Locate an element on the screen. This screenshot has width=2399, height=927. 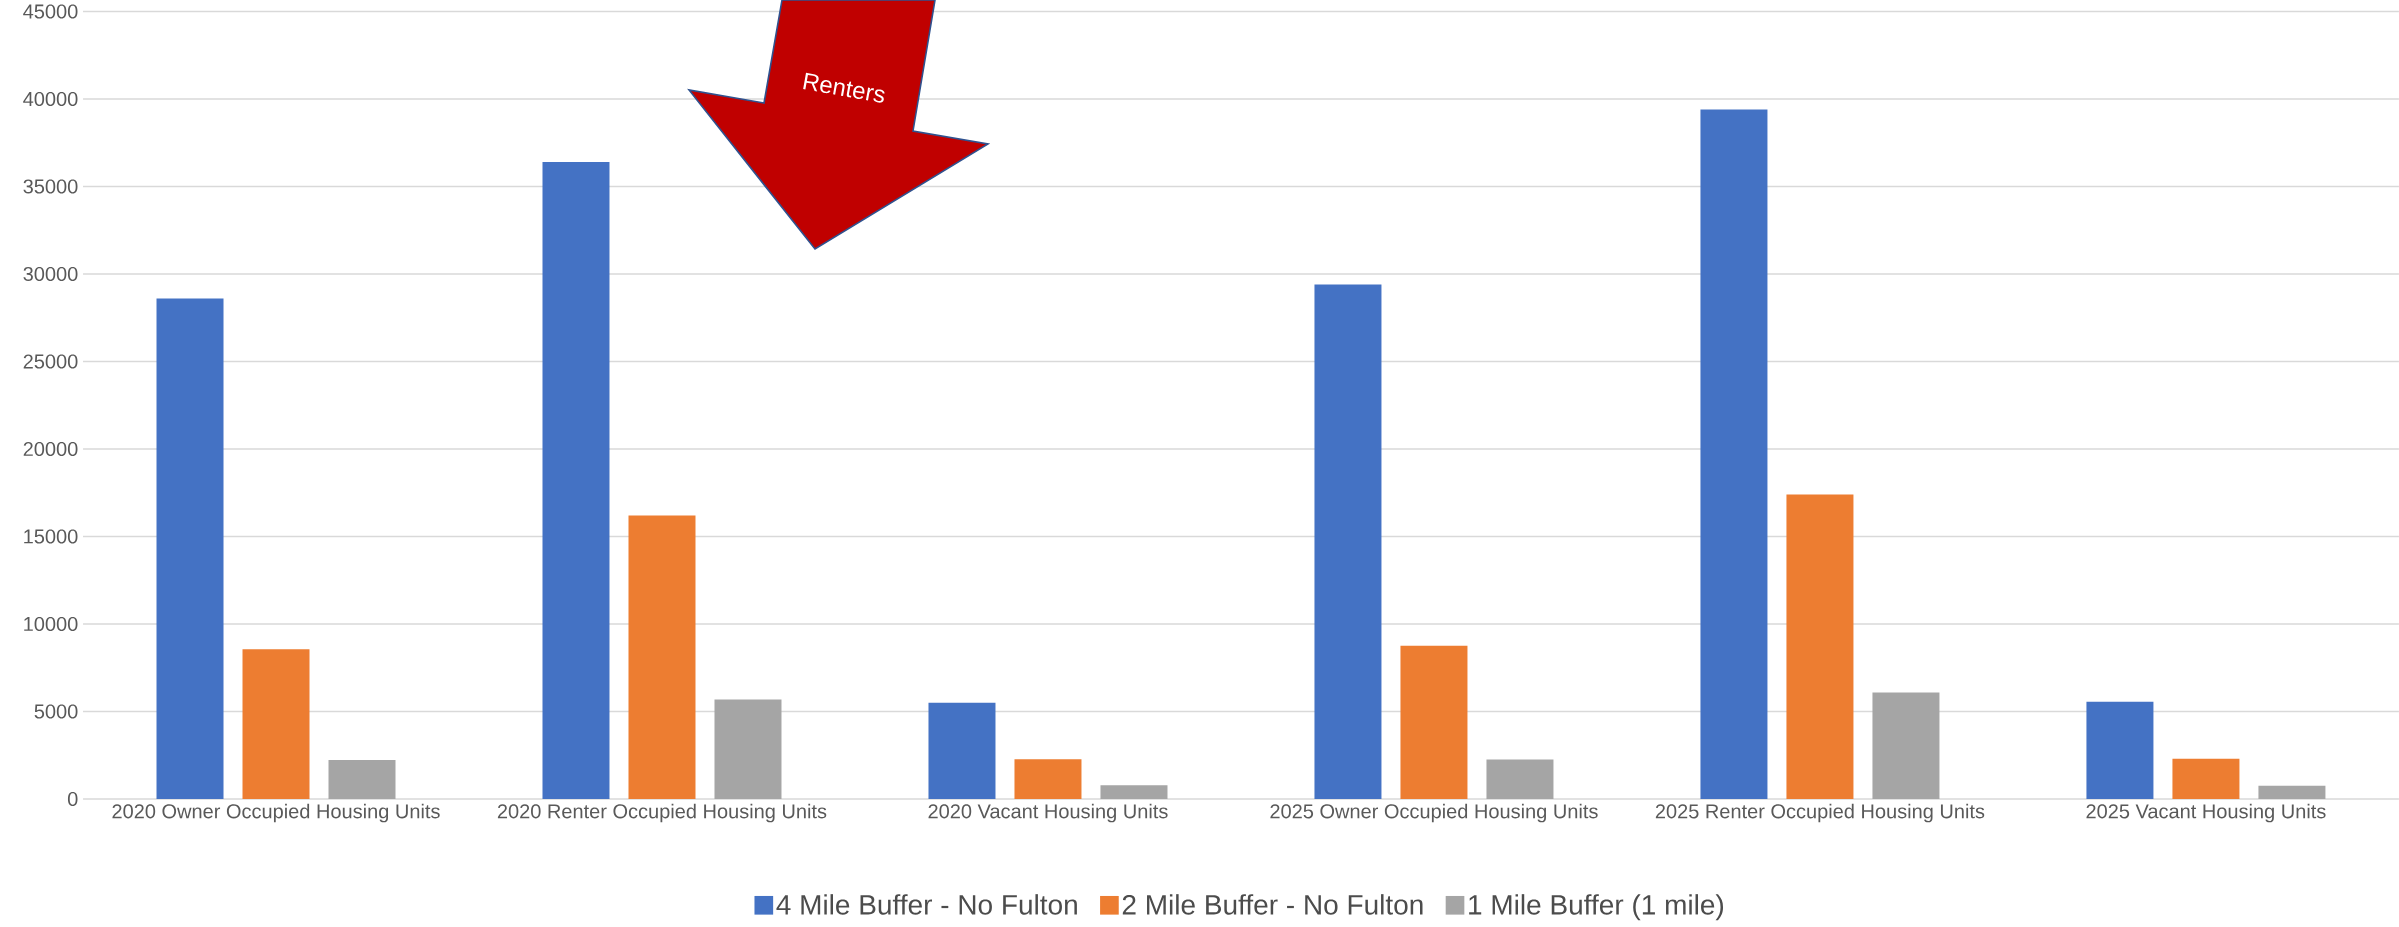
x-tick-label: 2025 Vacant Housing Units is located at coordinates (2206, 813).